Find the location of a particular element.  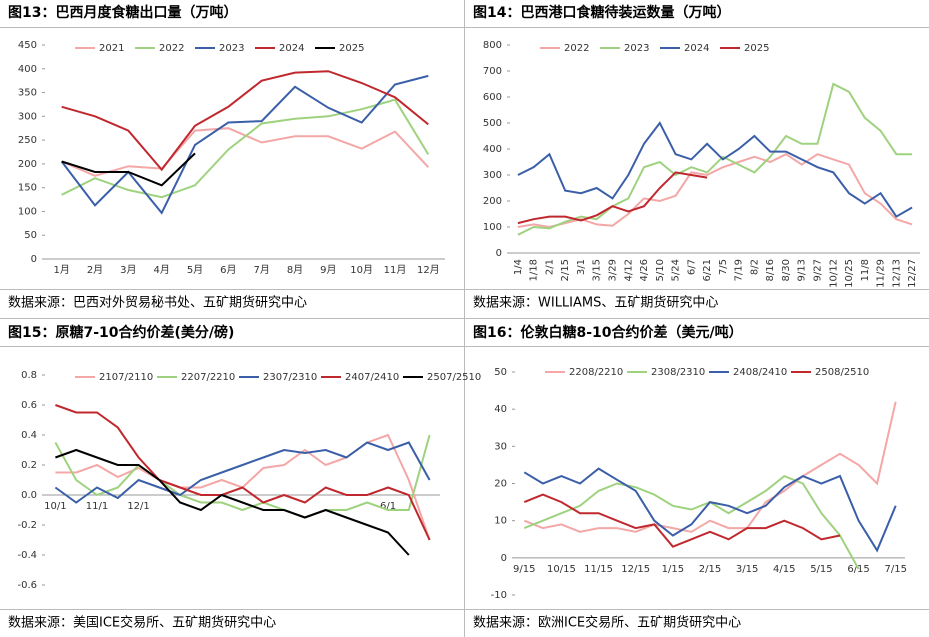

x-tick-label: 10/25 is located at coordinates (849, 273).